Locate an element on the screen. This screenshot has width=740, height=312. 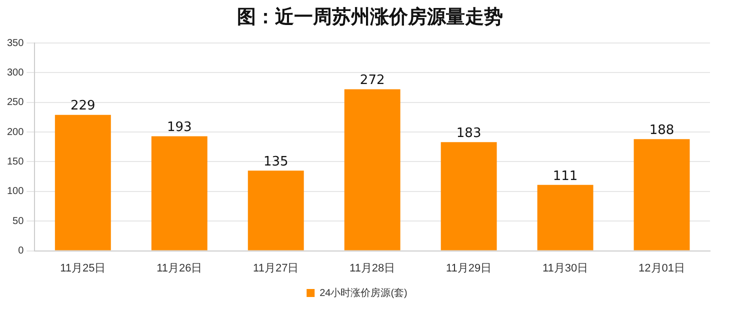
data-label: 135 is located at coordinates (275, 162).